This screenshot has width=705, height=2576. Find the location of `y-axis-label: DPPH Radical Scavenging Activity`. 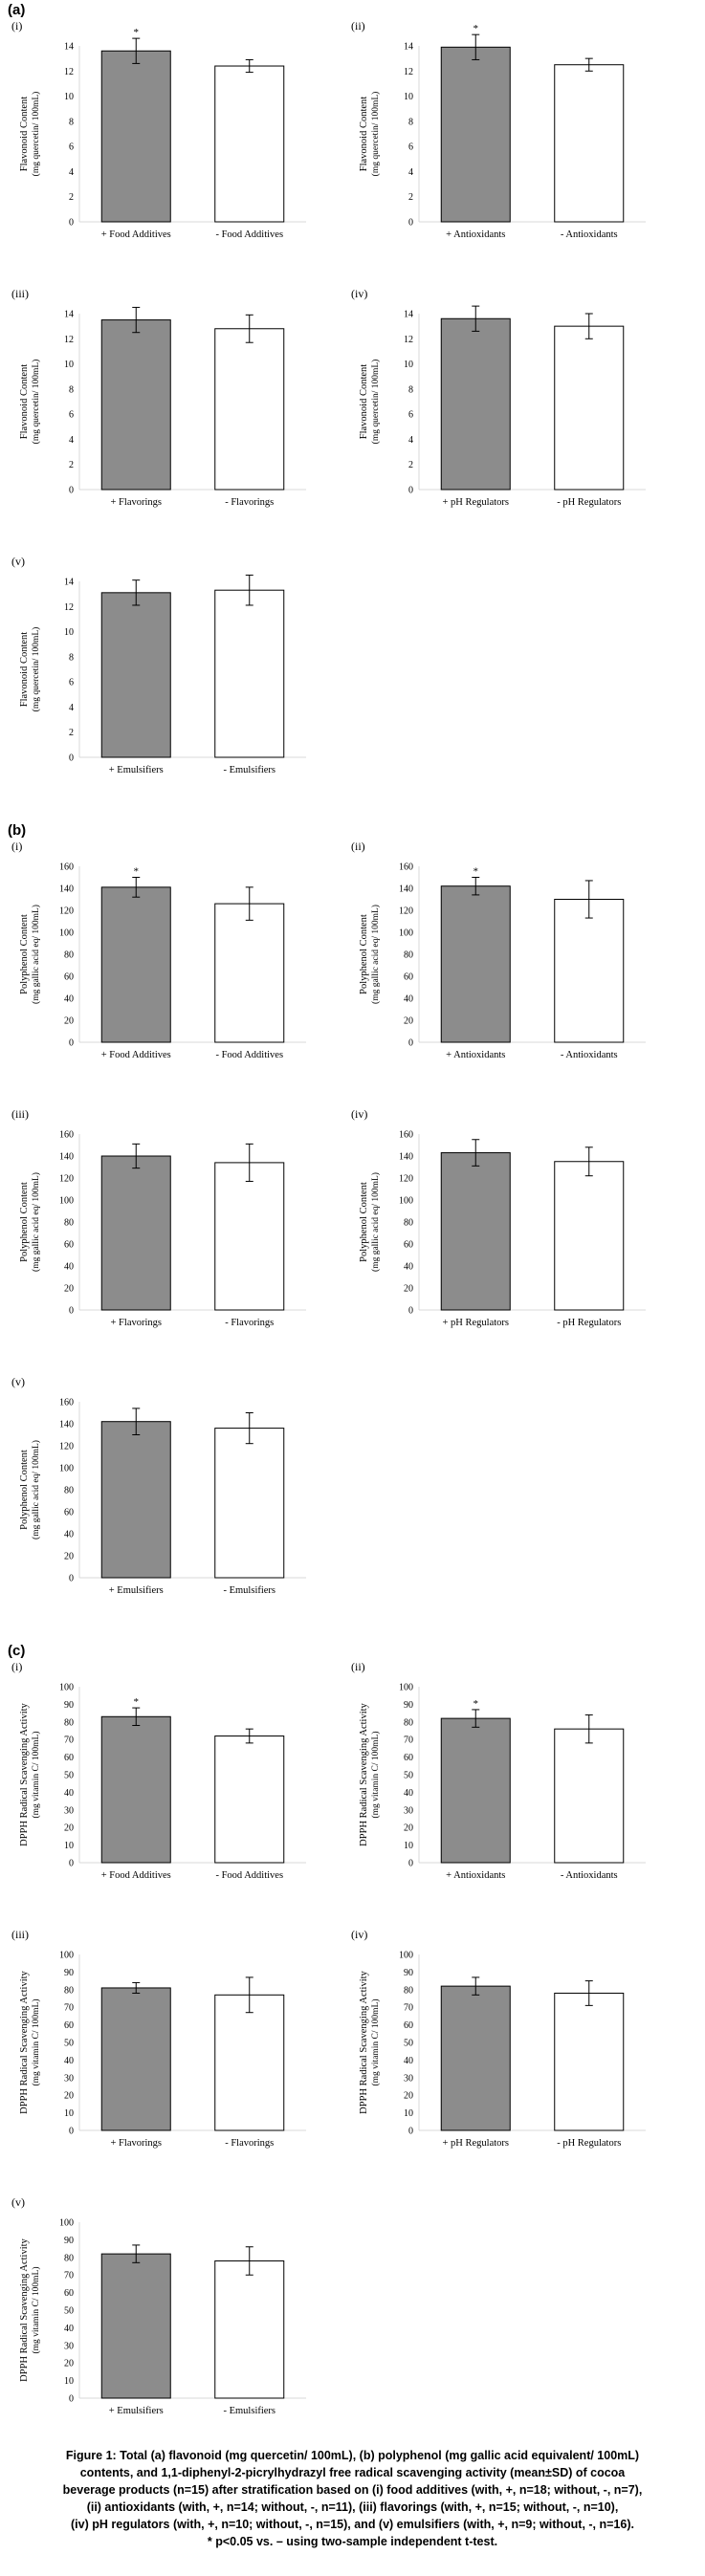

y-axis-label: DPPH Radical Scavenging Activity is located at coordinates (24, 2309).